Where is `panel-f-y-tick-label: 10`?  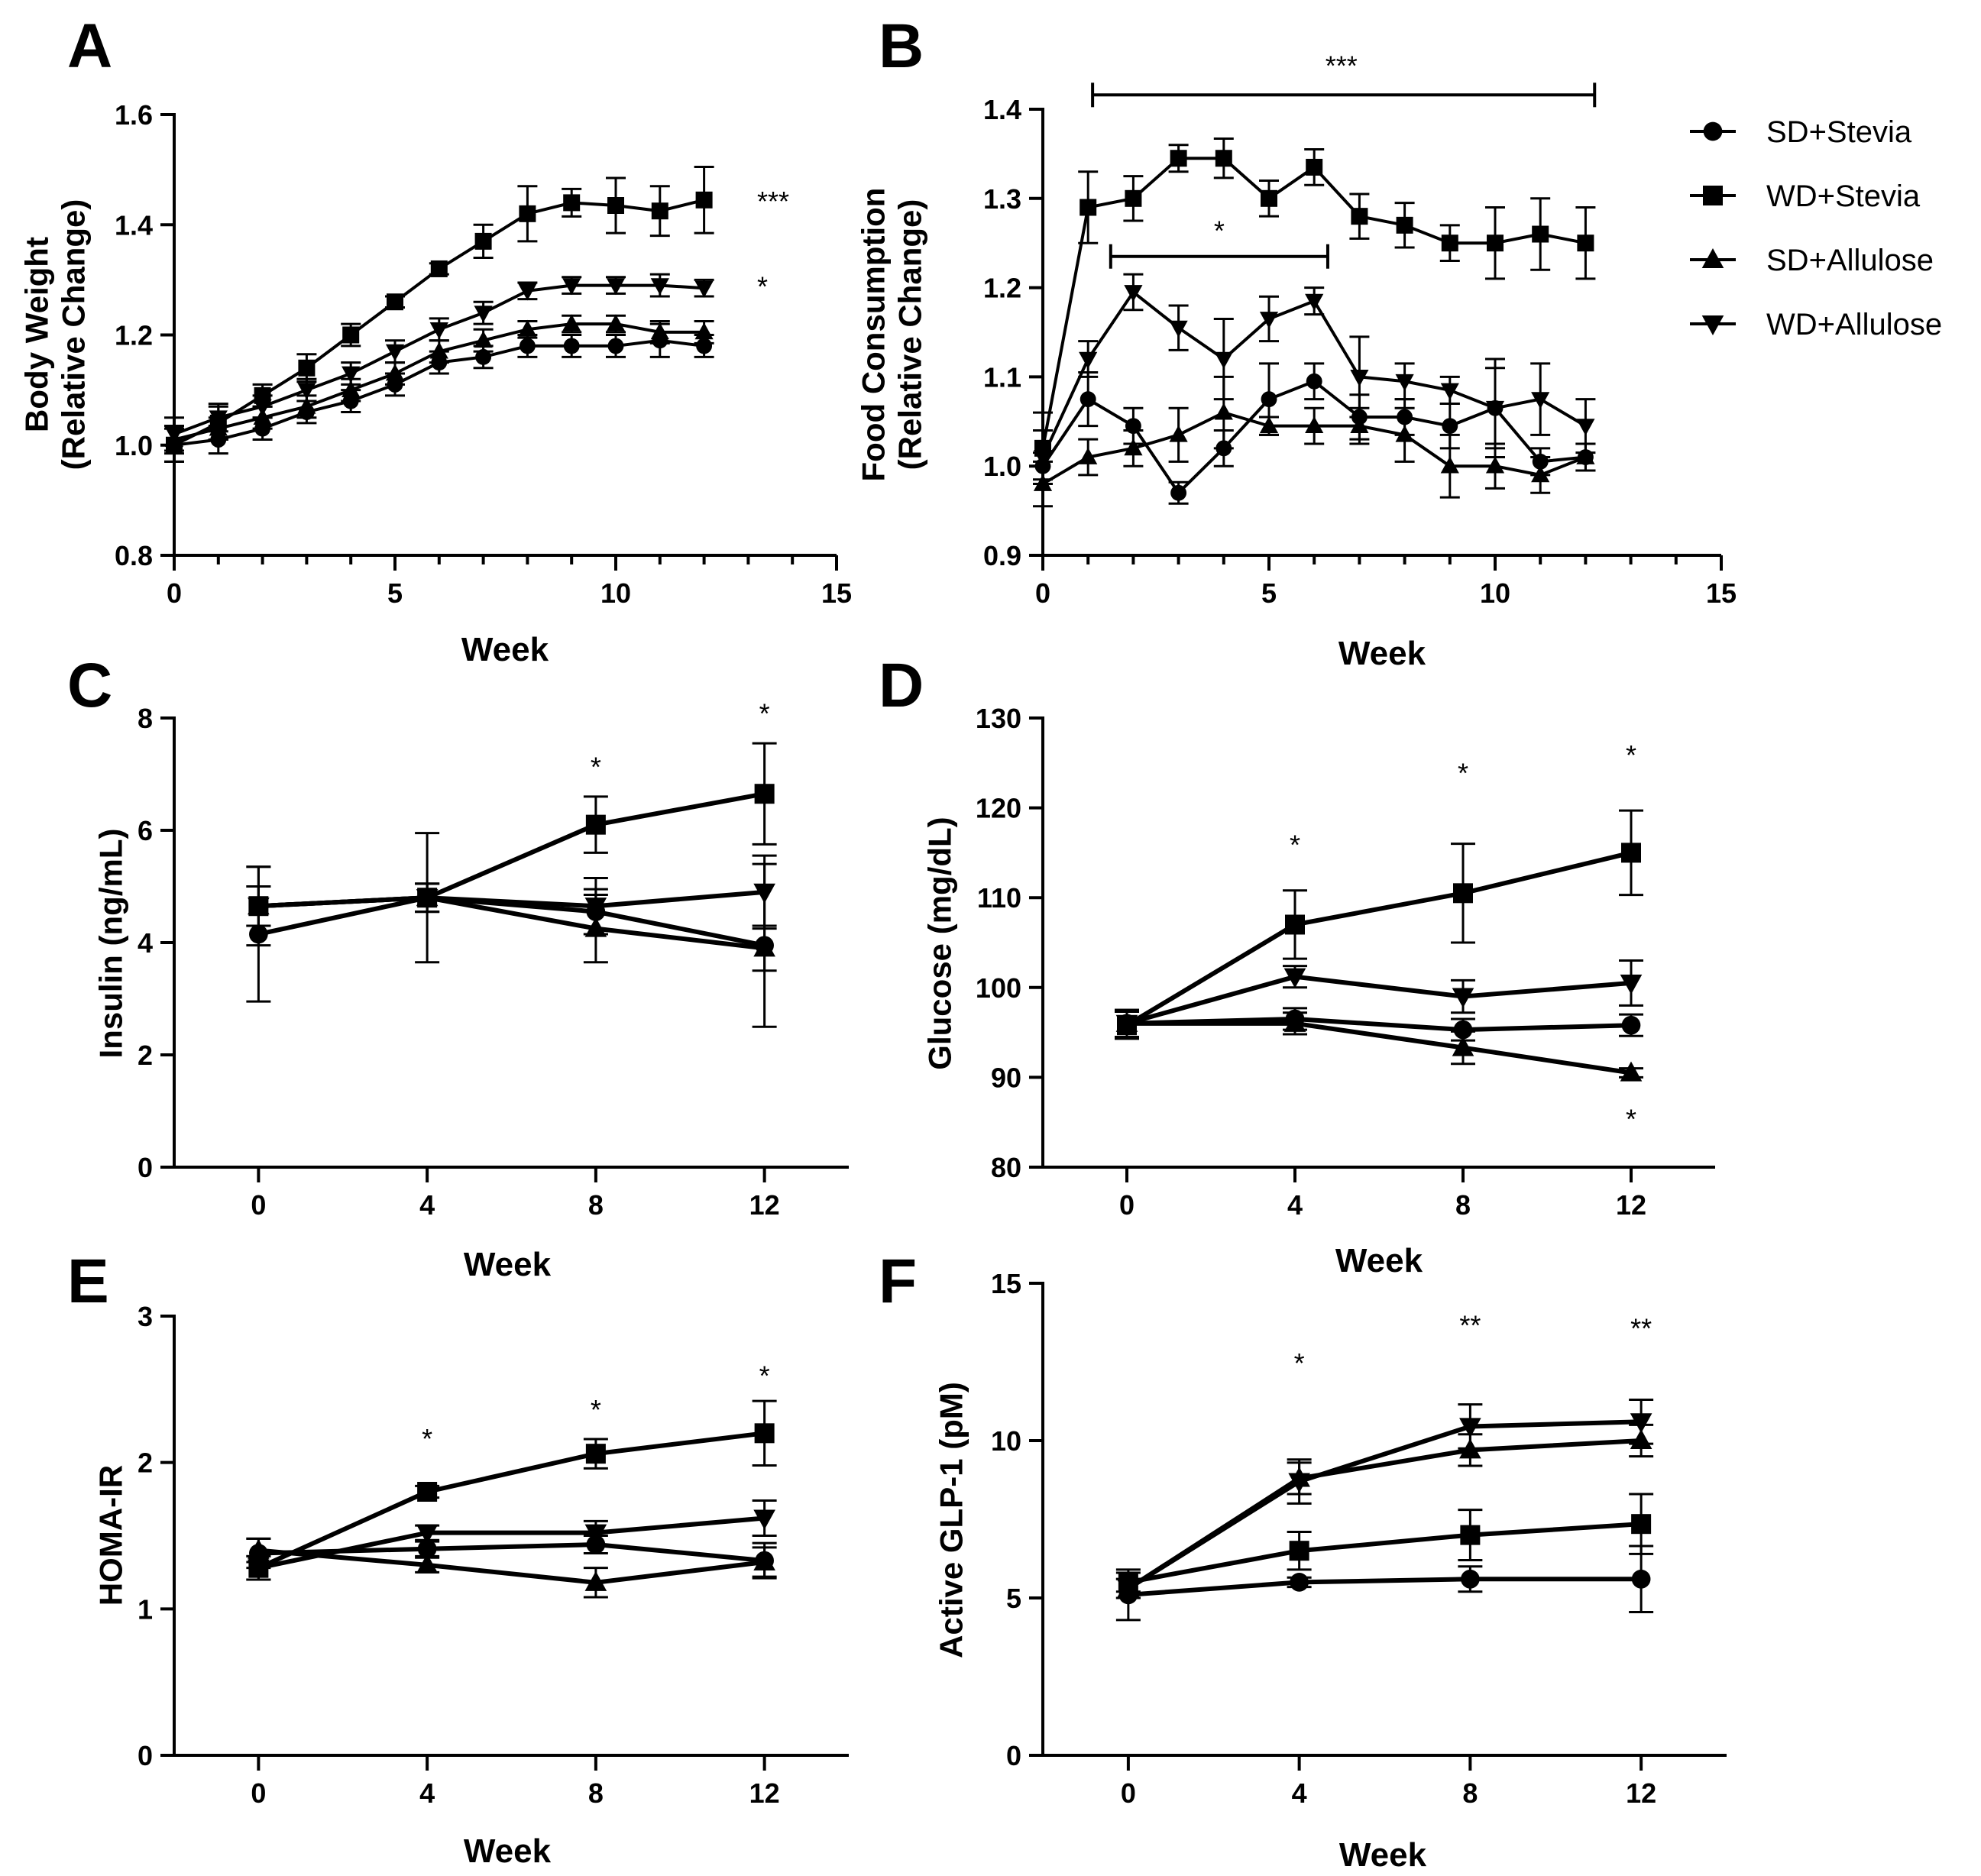
panel-f-y-tick-label: 10 is located at coordinates (1006, 1441).